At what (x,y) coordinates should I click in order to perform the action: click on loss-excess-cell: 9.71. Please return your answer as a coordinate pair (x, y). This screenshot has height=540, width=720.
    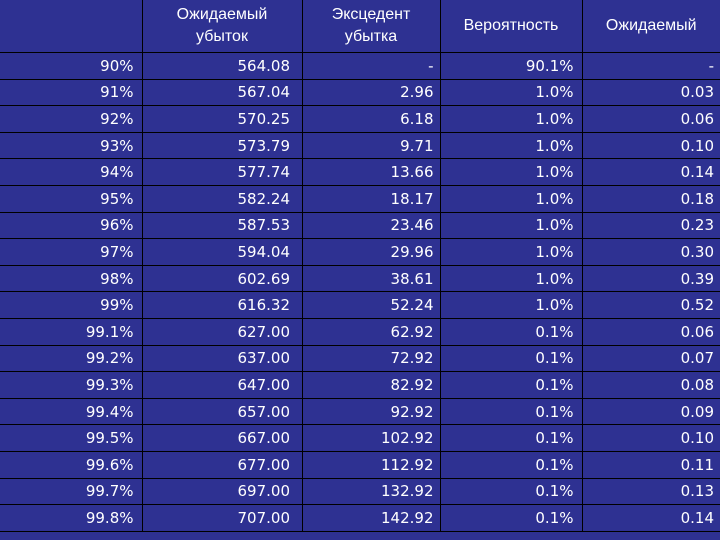
    Looking at the image, I should click on (371, 146).